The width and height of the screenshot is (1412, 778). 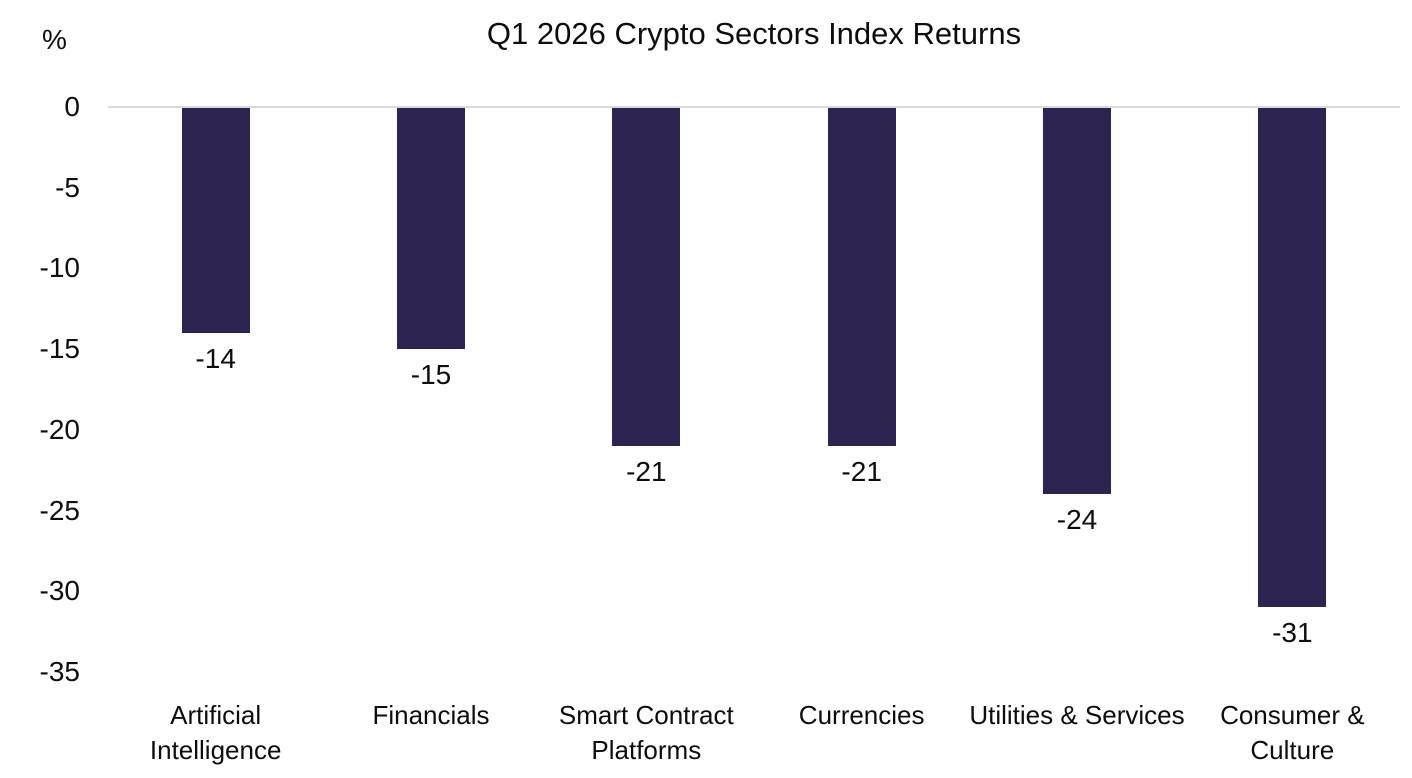 I want to click on y-tick-label: 0, so click(x=72, y=106).